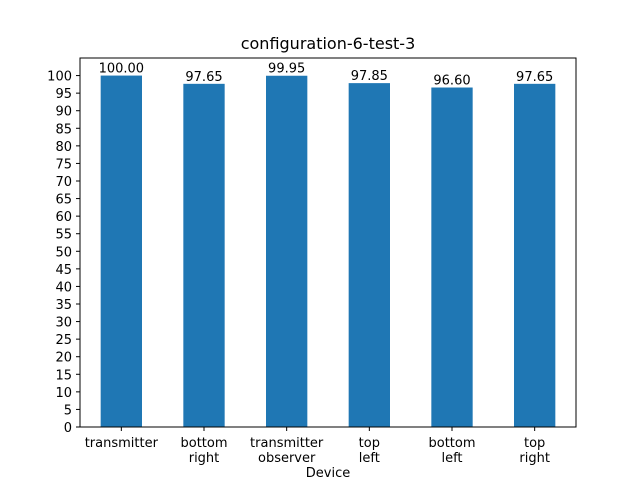 The image size is (640, 480). Describe the element at coordinates (63, 200) in the screenshot. I see `y-tick-label: 65` at that location.